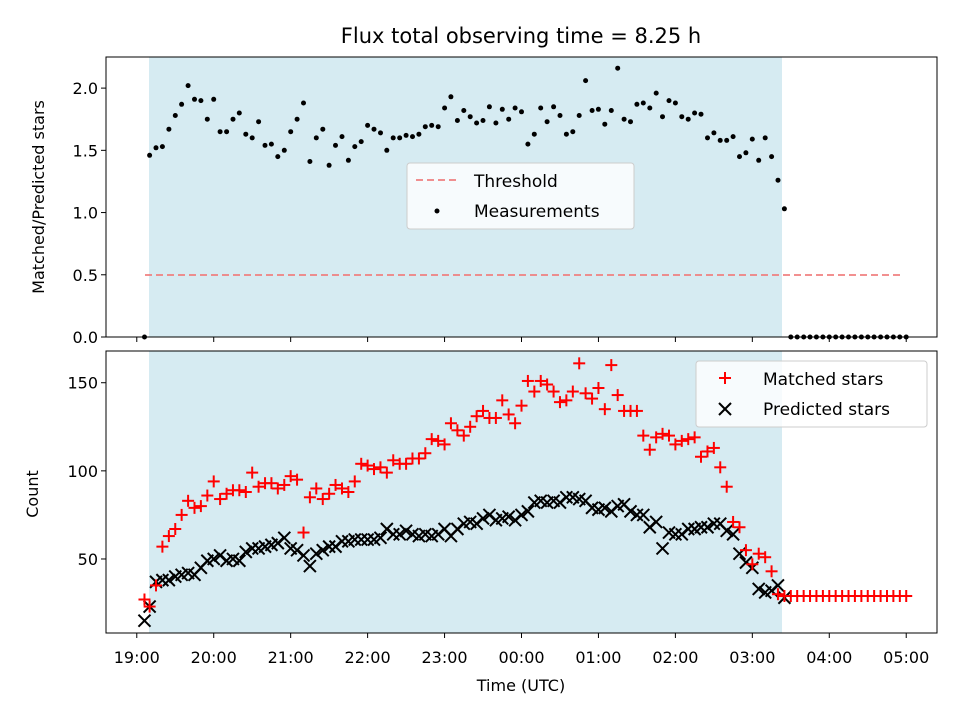 The height and width of the screenshot is (720, 960). I want to click on chart-title: Flux total observing time = 8.25 h, so click(521, 36).